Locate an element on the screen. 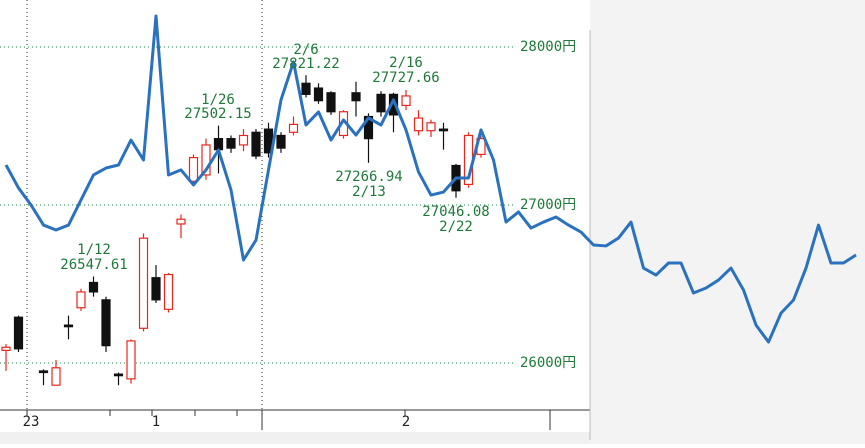  x-tick-label: 1 is located at coordinates (156, 422).